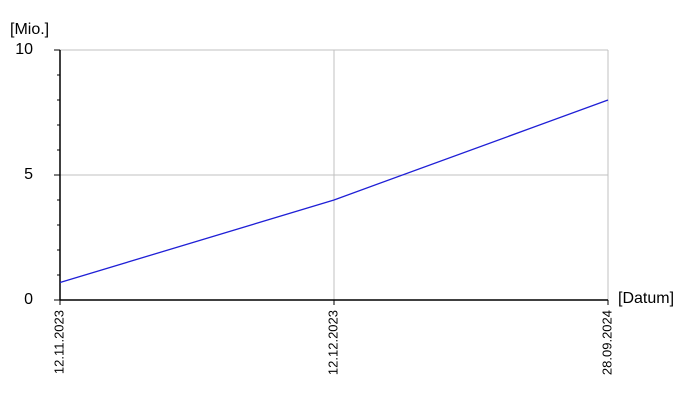  I want to click on y-tick-label: 10, so click(24, 49).